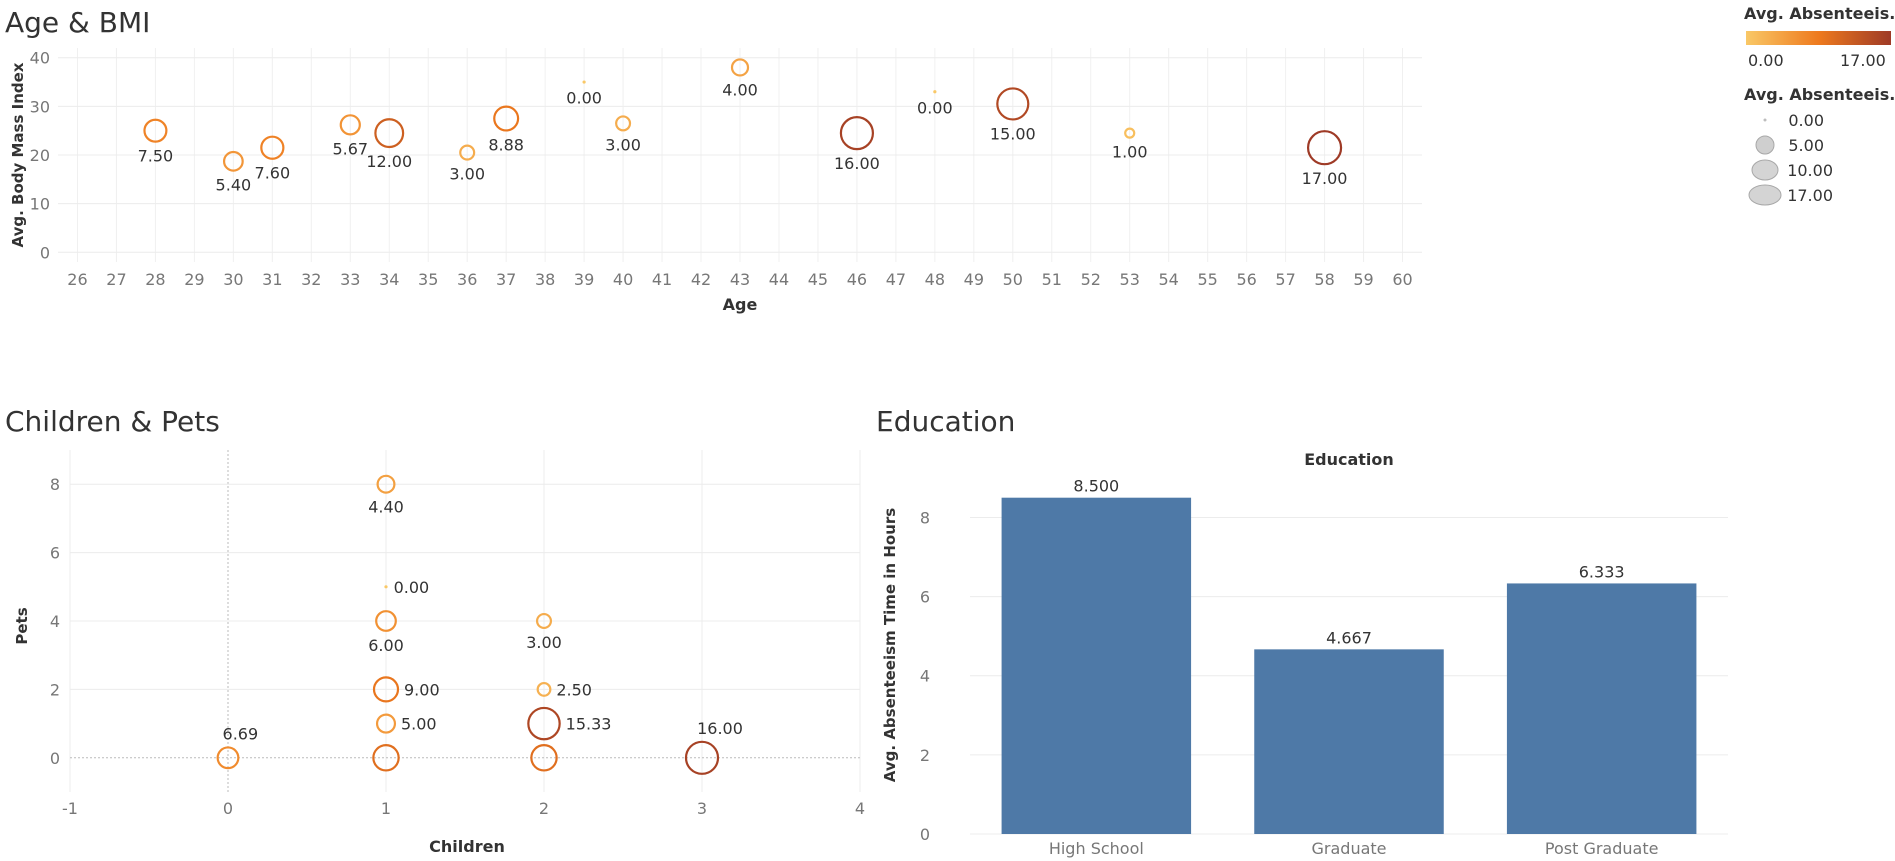  Describe the element at coordinates (935, 279) in the screenshot. I see `x-tick-label: 48` at that location.